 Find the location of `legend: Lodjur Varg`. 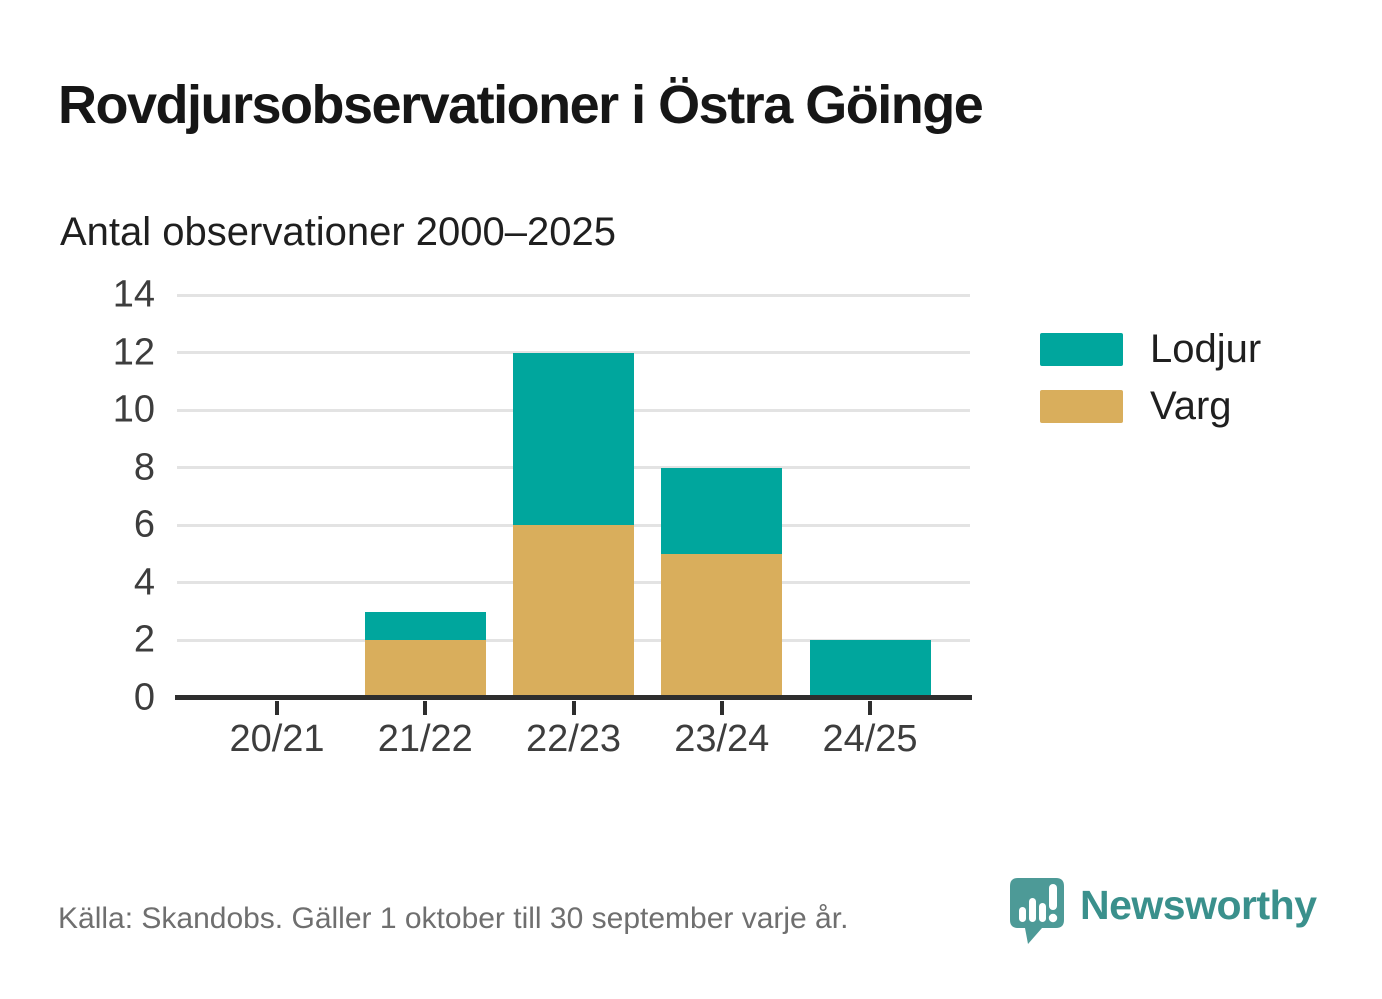

legend: Lodjur Varg is located at coordinates (1150, 387).